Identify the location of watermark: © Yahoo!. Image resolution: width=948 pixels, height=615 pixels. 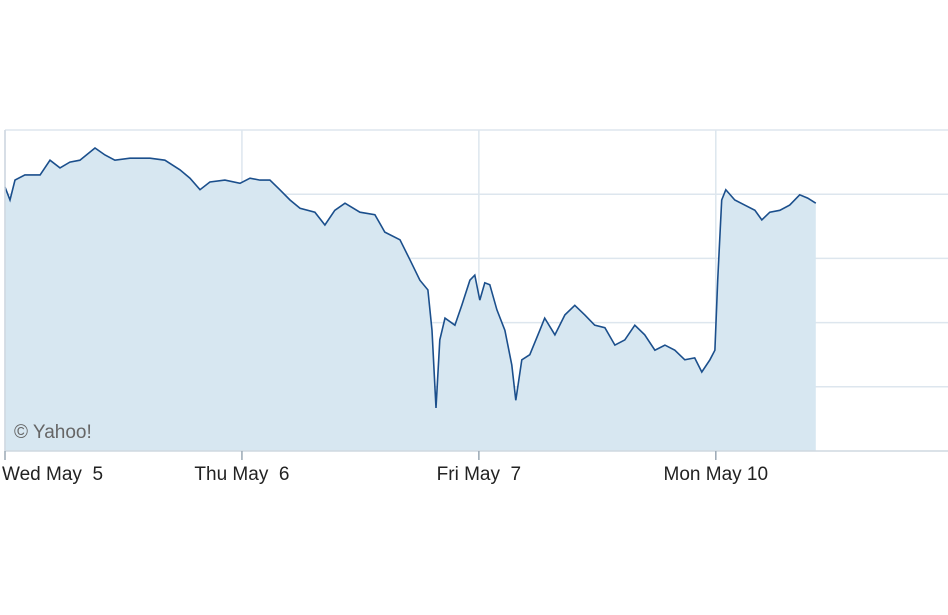
(53, 432).